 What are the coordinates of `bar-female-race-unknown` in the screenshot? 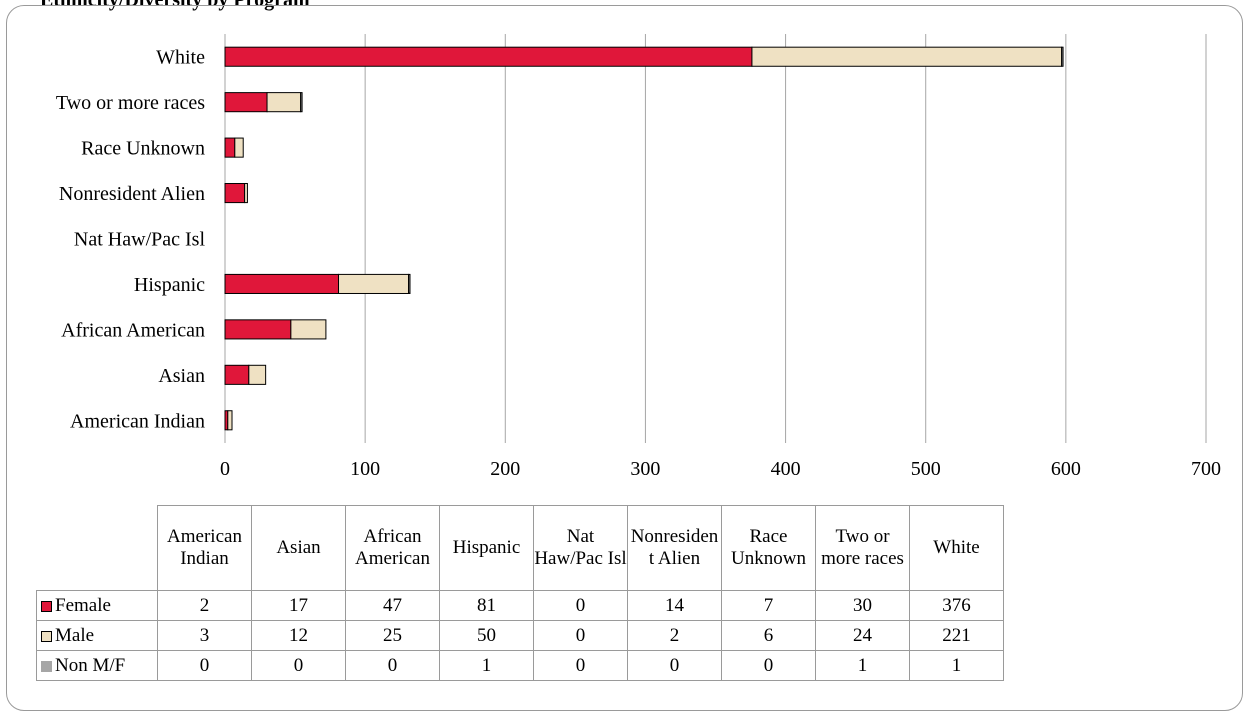 It's located at (230, 147).